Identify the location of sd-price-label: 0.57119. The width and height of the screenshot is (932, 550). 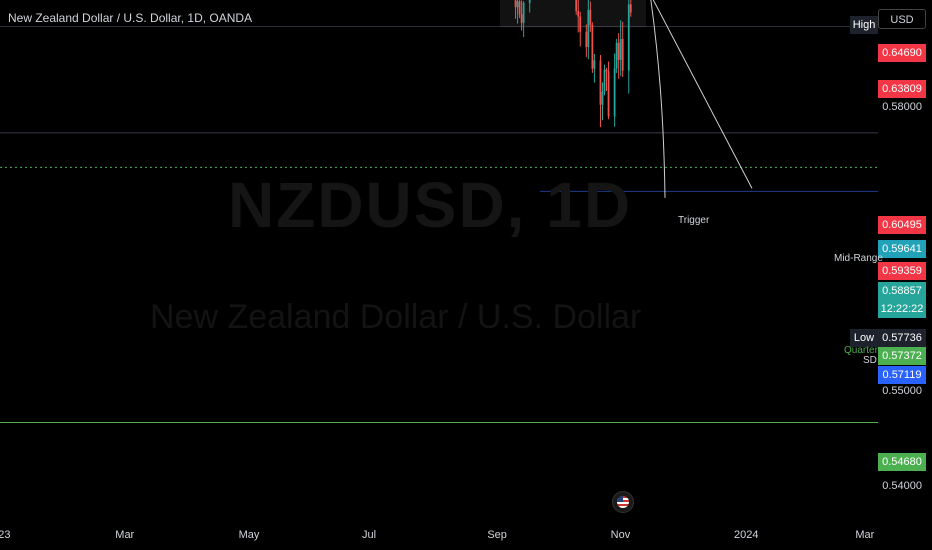
(902, 375).